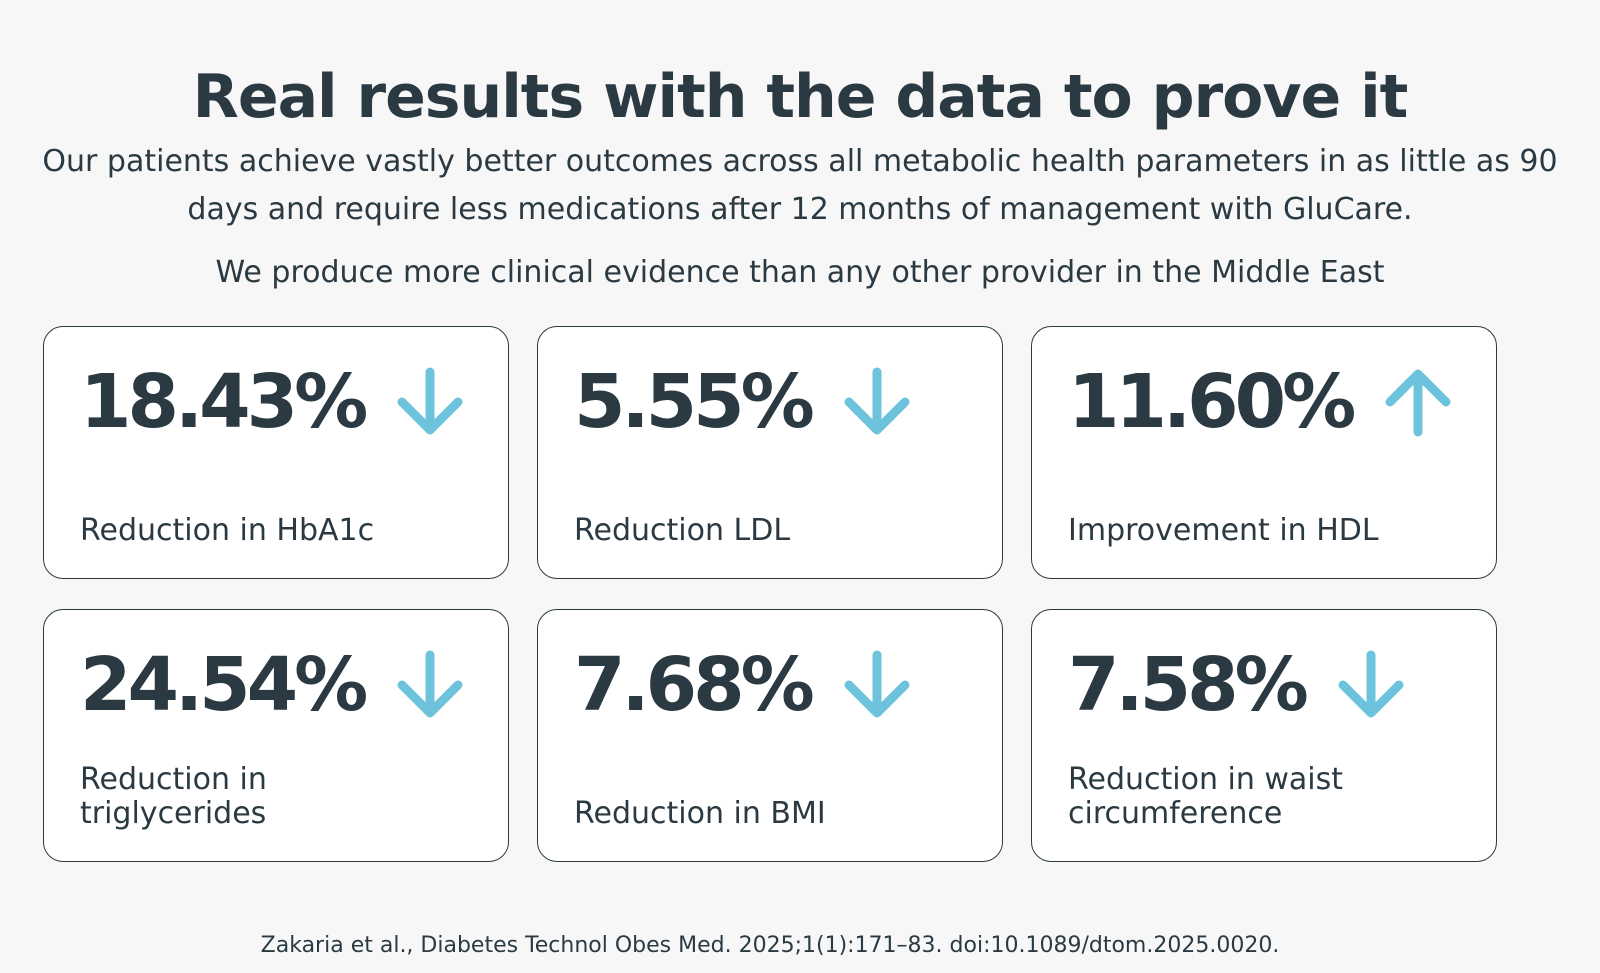 This screenshot has width=1600, height=973. What do you see at coordinates (1418, 402) in the screenshot?
I see `arrow-up-icon` at bounding box center [1418, 402].